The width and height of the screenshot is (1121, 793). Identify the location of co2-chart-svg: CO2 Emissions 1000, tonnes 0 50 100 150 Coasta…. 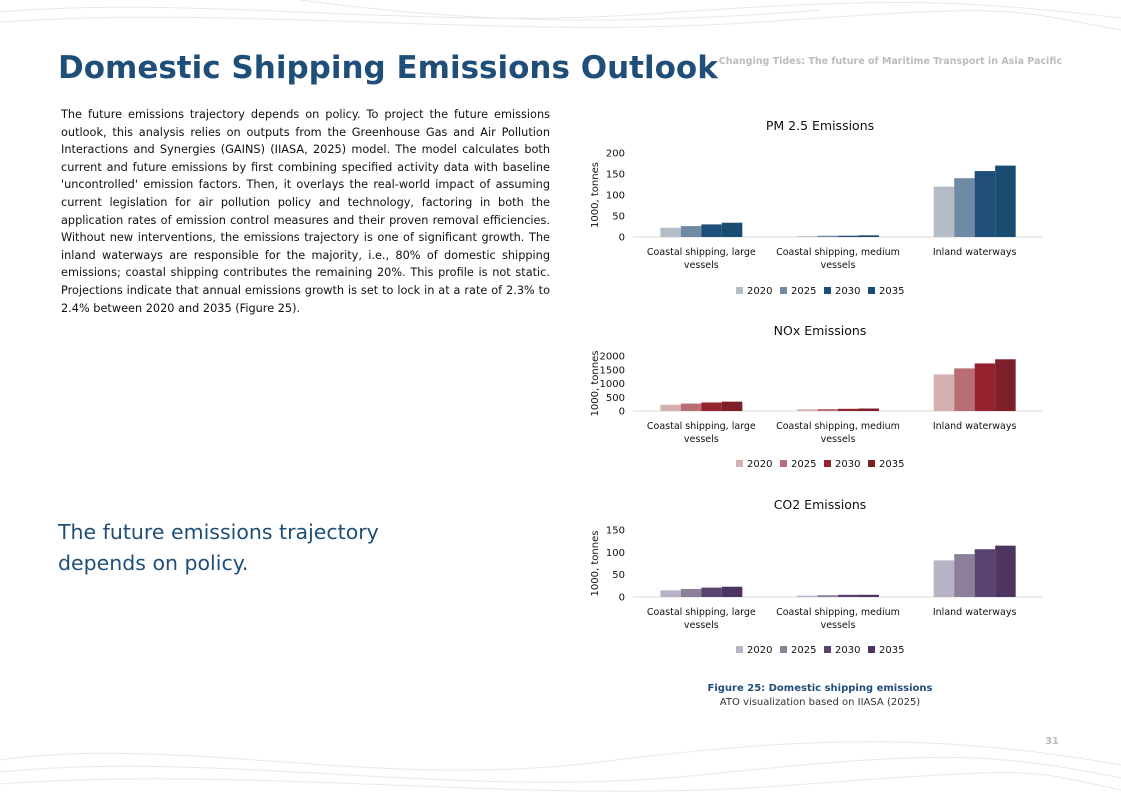
(816, 576).